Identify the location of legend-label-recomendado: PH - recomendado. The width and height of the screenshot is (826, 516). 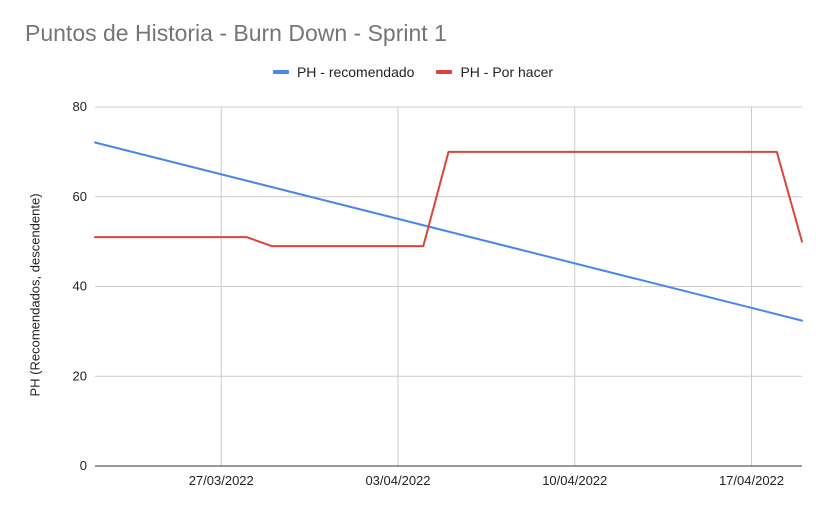
(355, 72).